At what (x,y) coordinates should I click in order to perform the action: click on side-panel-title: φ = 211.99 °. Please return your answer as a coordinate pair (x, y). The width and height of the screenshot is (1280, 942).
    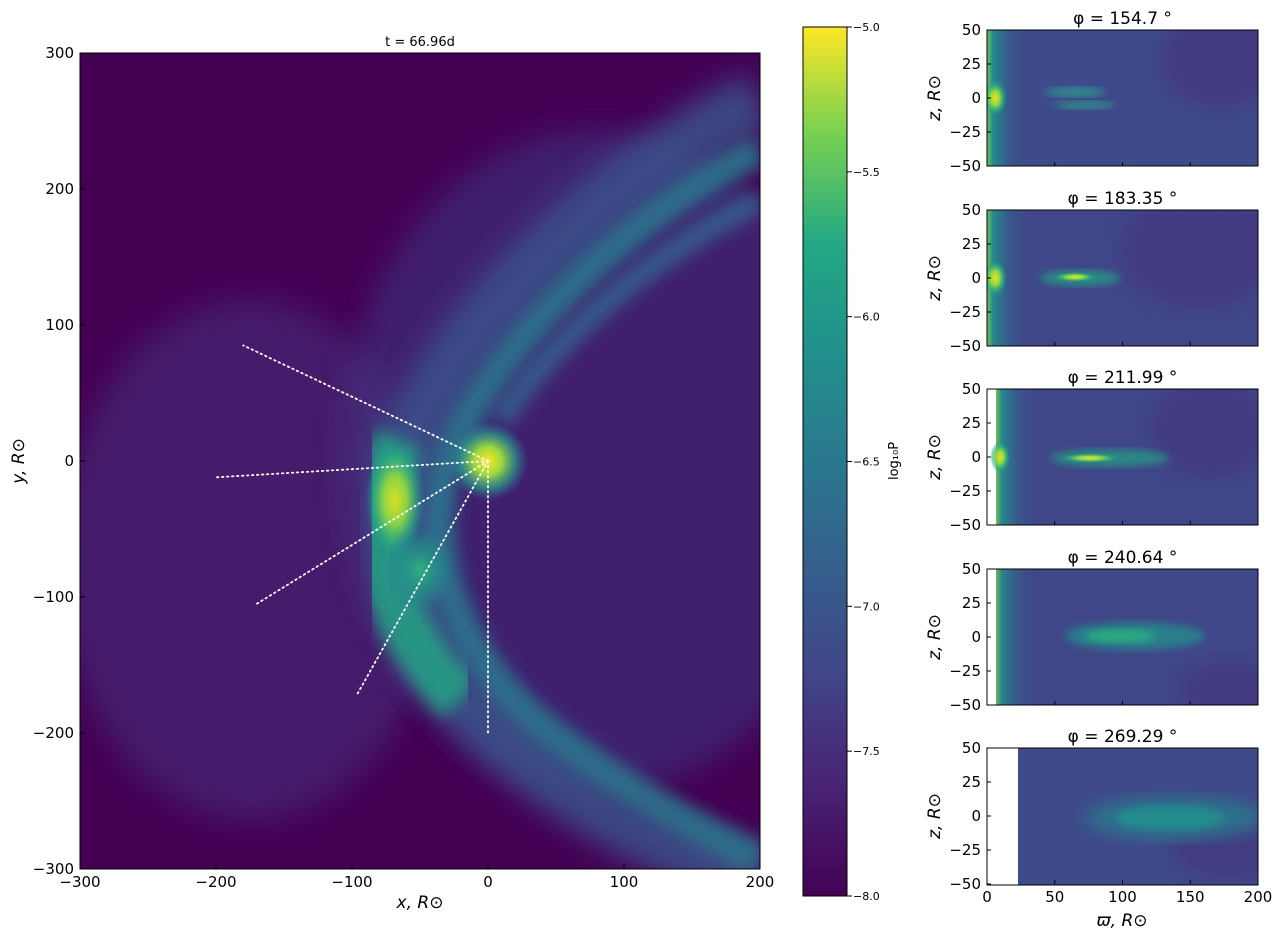
    Looking at the image, I should click on (1123, 378).